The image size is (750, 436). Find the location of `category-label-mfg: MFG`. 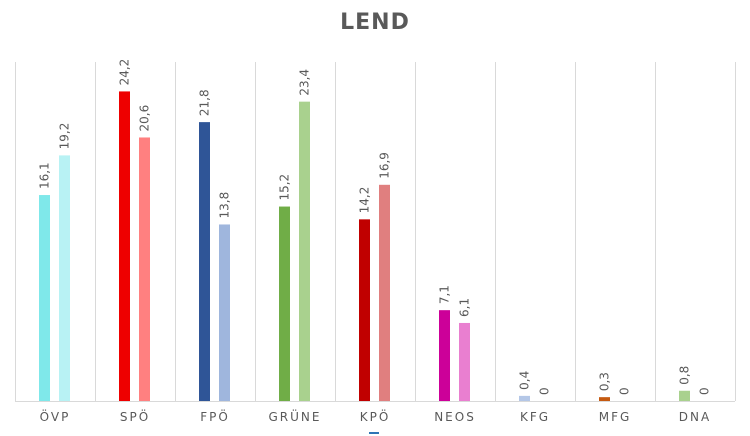

category-label-mfg: MFG is located at coordinates (615, 417).